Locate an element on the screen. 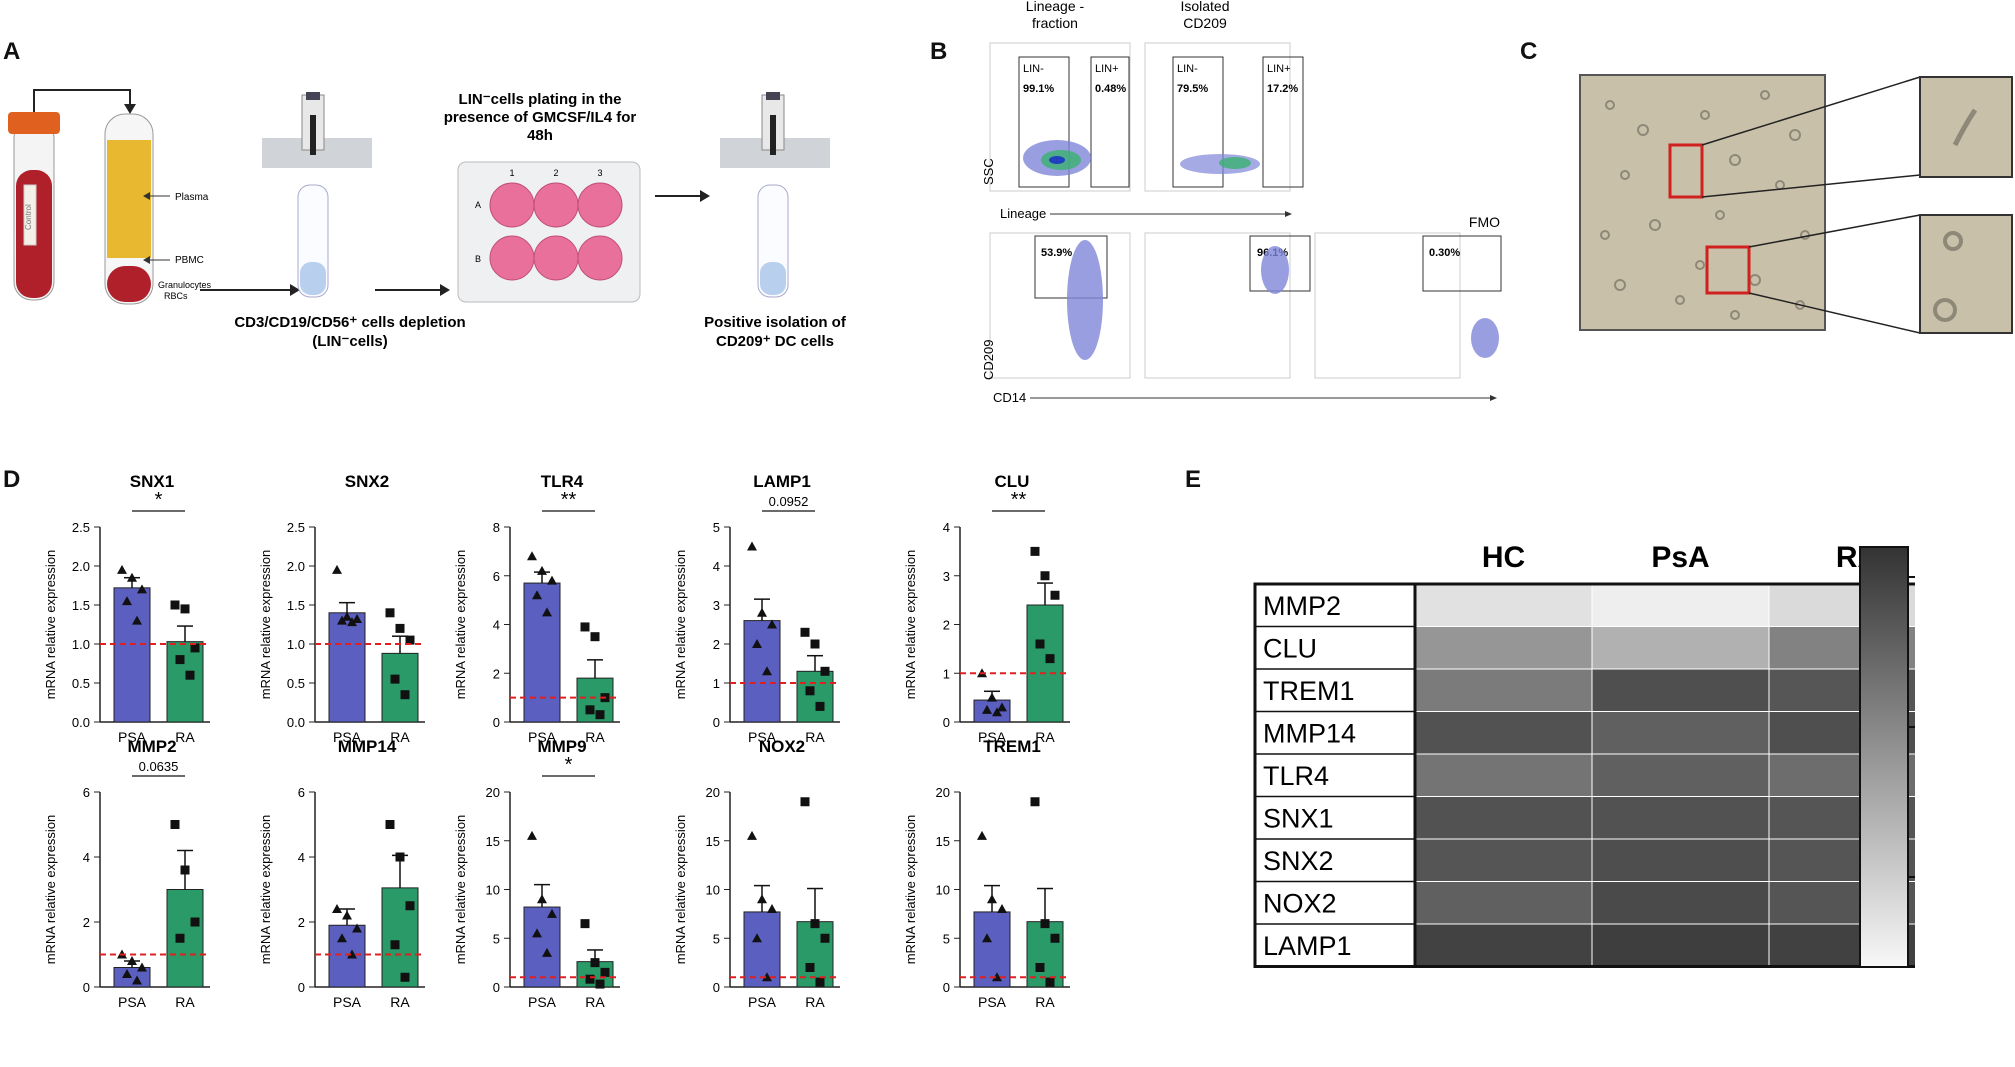 Image resolution: width=2015 pixels, height=1067 pixels. y-tick-label: 0.5 is located at coordinates (296, 683).